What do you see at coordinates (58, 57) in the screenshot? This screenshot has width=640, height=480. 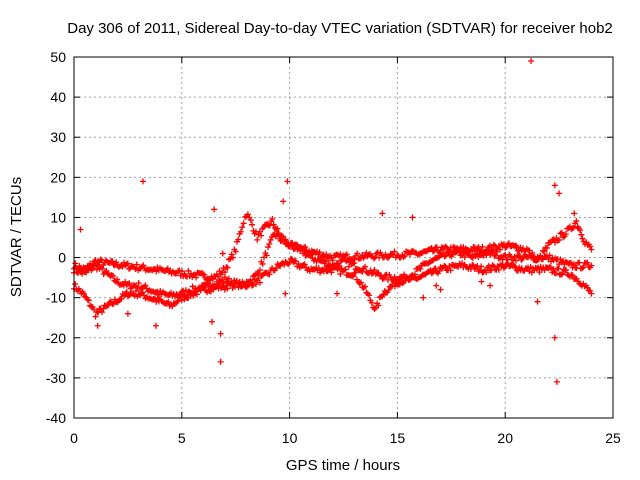 I see `y-tick-label: 50` at bounding box center [58, 57].